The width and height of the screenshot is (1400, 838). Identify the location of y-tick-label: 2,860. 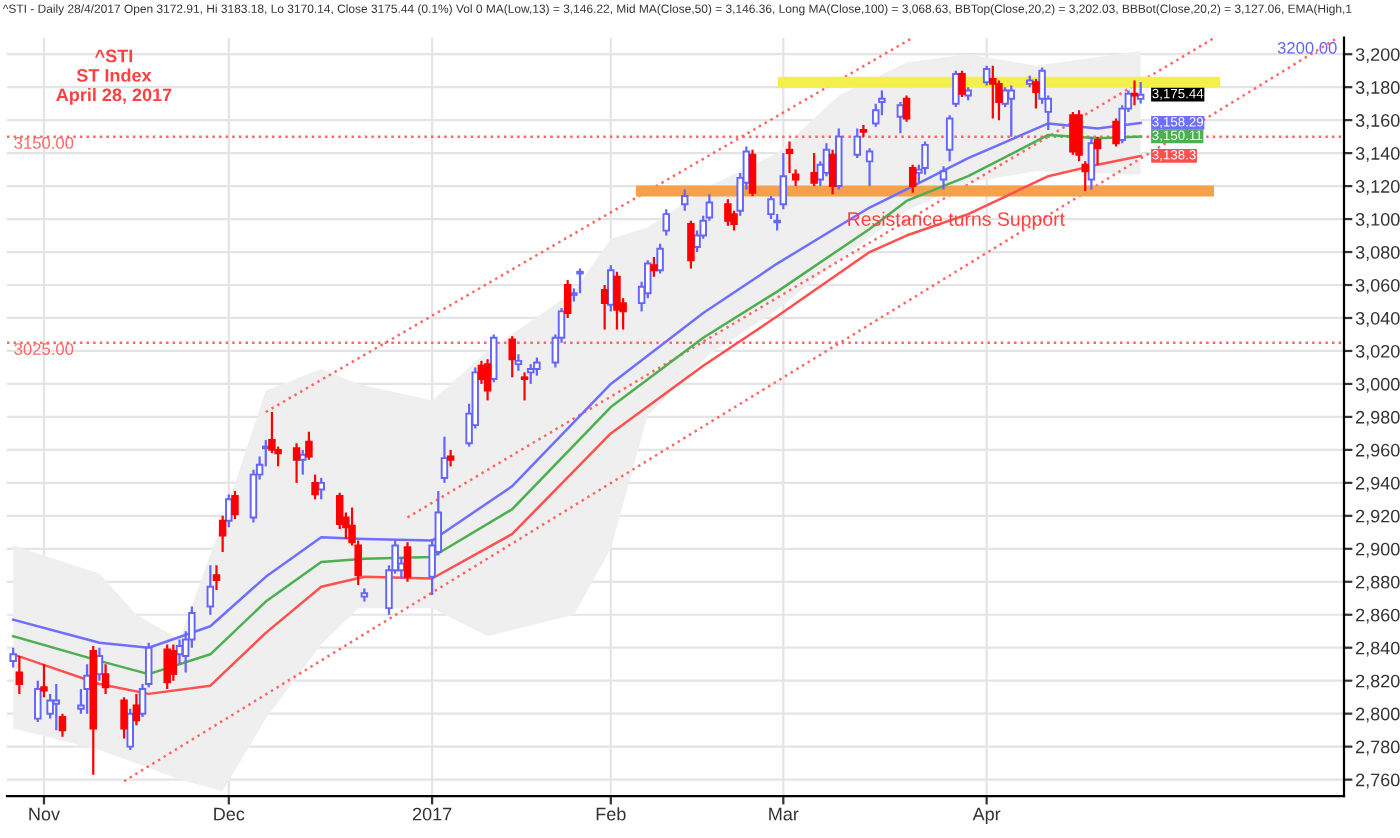
(1378, 616).